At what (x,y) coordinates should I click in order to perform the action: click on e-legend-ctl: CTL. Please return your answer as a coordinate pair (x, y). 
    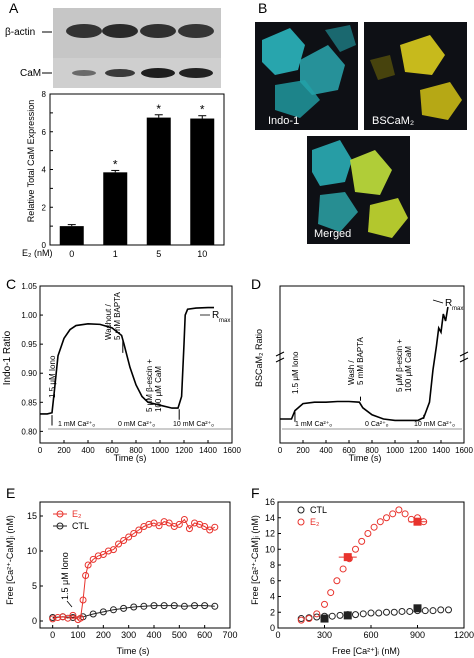
    Looking at the image, I should click on (80, 526).